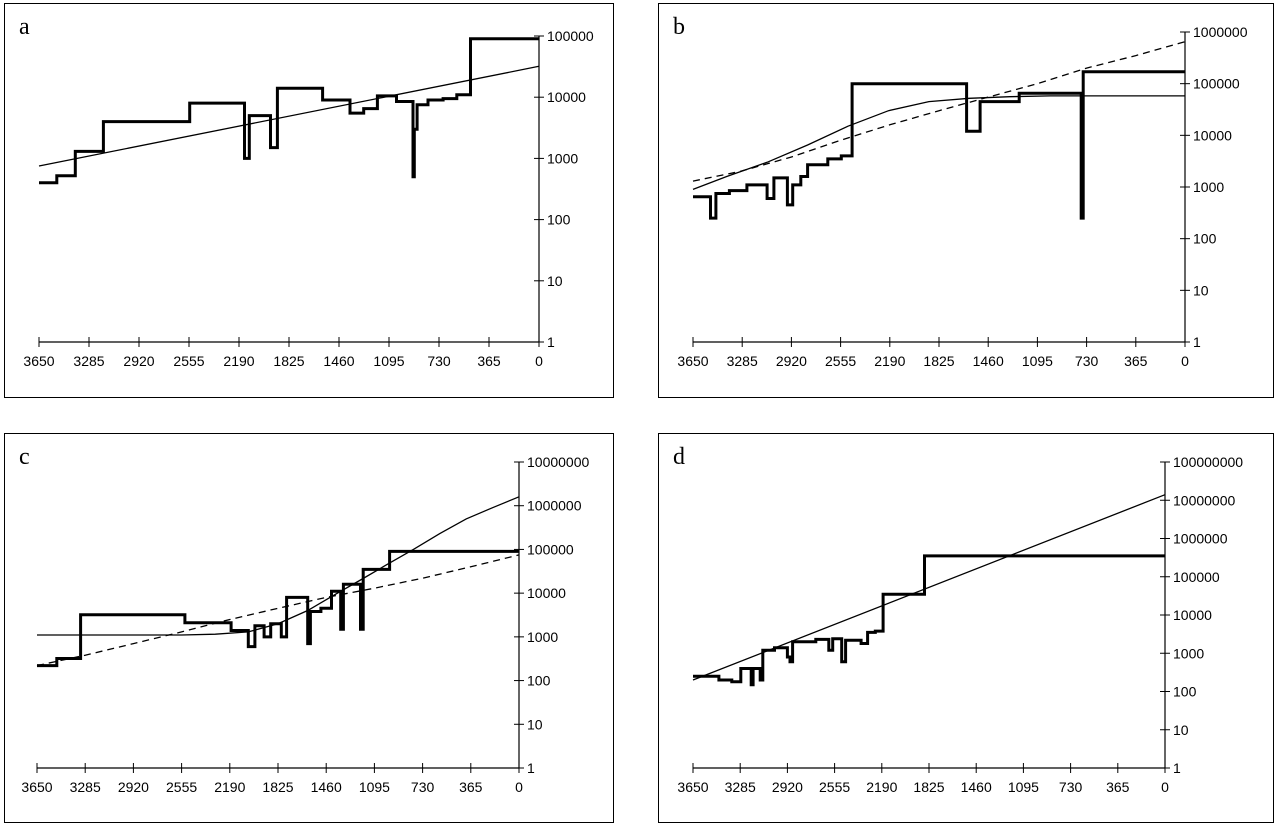 This screenshot has width=1280, height=827. What do you see at coordinates (1208, 462) in the screenshot?
I see `y-tick-label: 100000000` at bounding box center [1208, 462].